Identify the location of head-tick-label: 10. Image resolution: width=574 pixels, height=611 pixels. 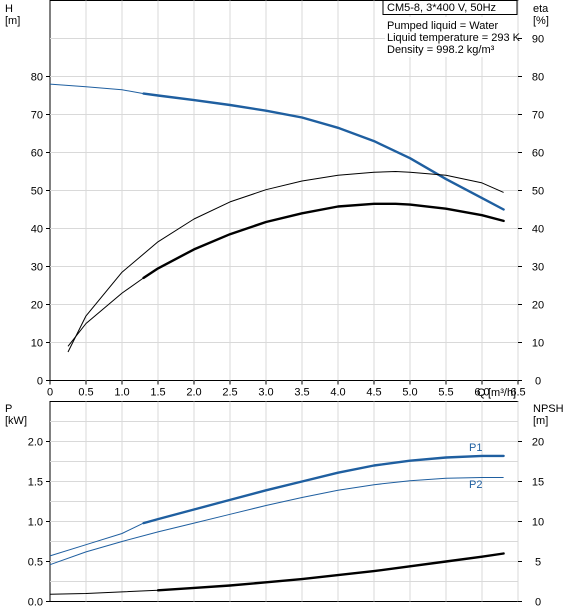
(37, 344).